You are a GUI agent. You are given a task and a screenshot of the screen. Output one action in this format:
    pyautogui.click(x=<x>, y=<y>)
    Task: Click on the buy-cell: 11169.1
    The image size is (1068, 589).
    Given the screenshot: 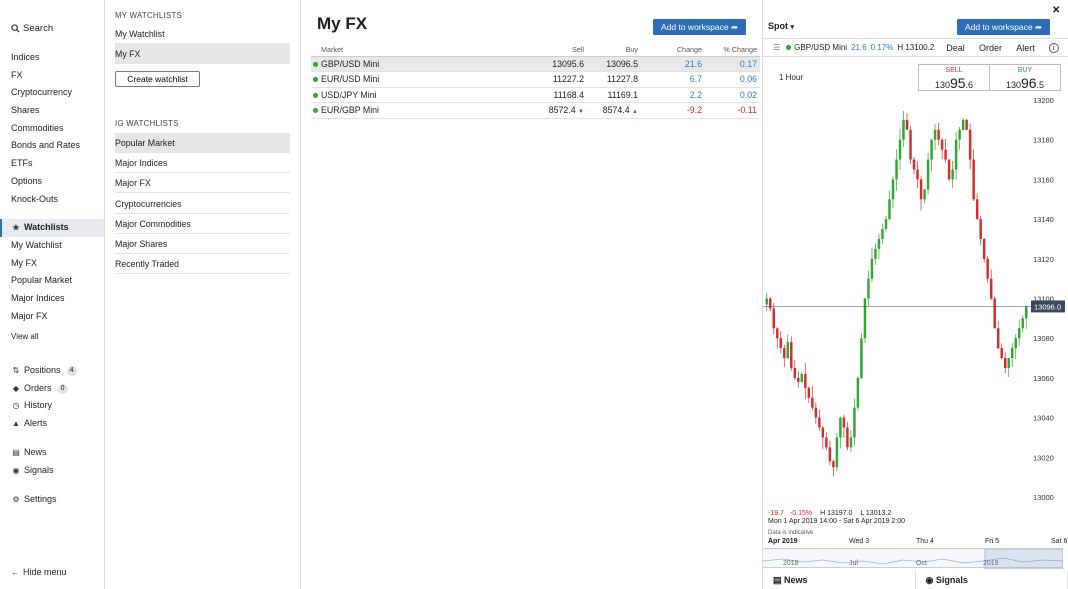 What is the action you would take?
    pyautogui.click(x=614, y=95)
    